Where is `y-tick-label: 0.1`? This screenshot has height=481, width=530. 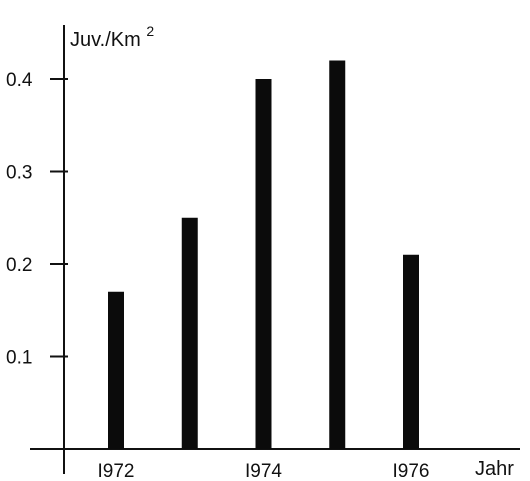
y-tick-label: 0.1 is located at coordinates (19, 358).